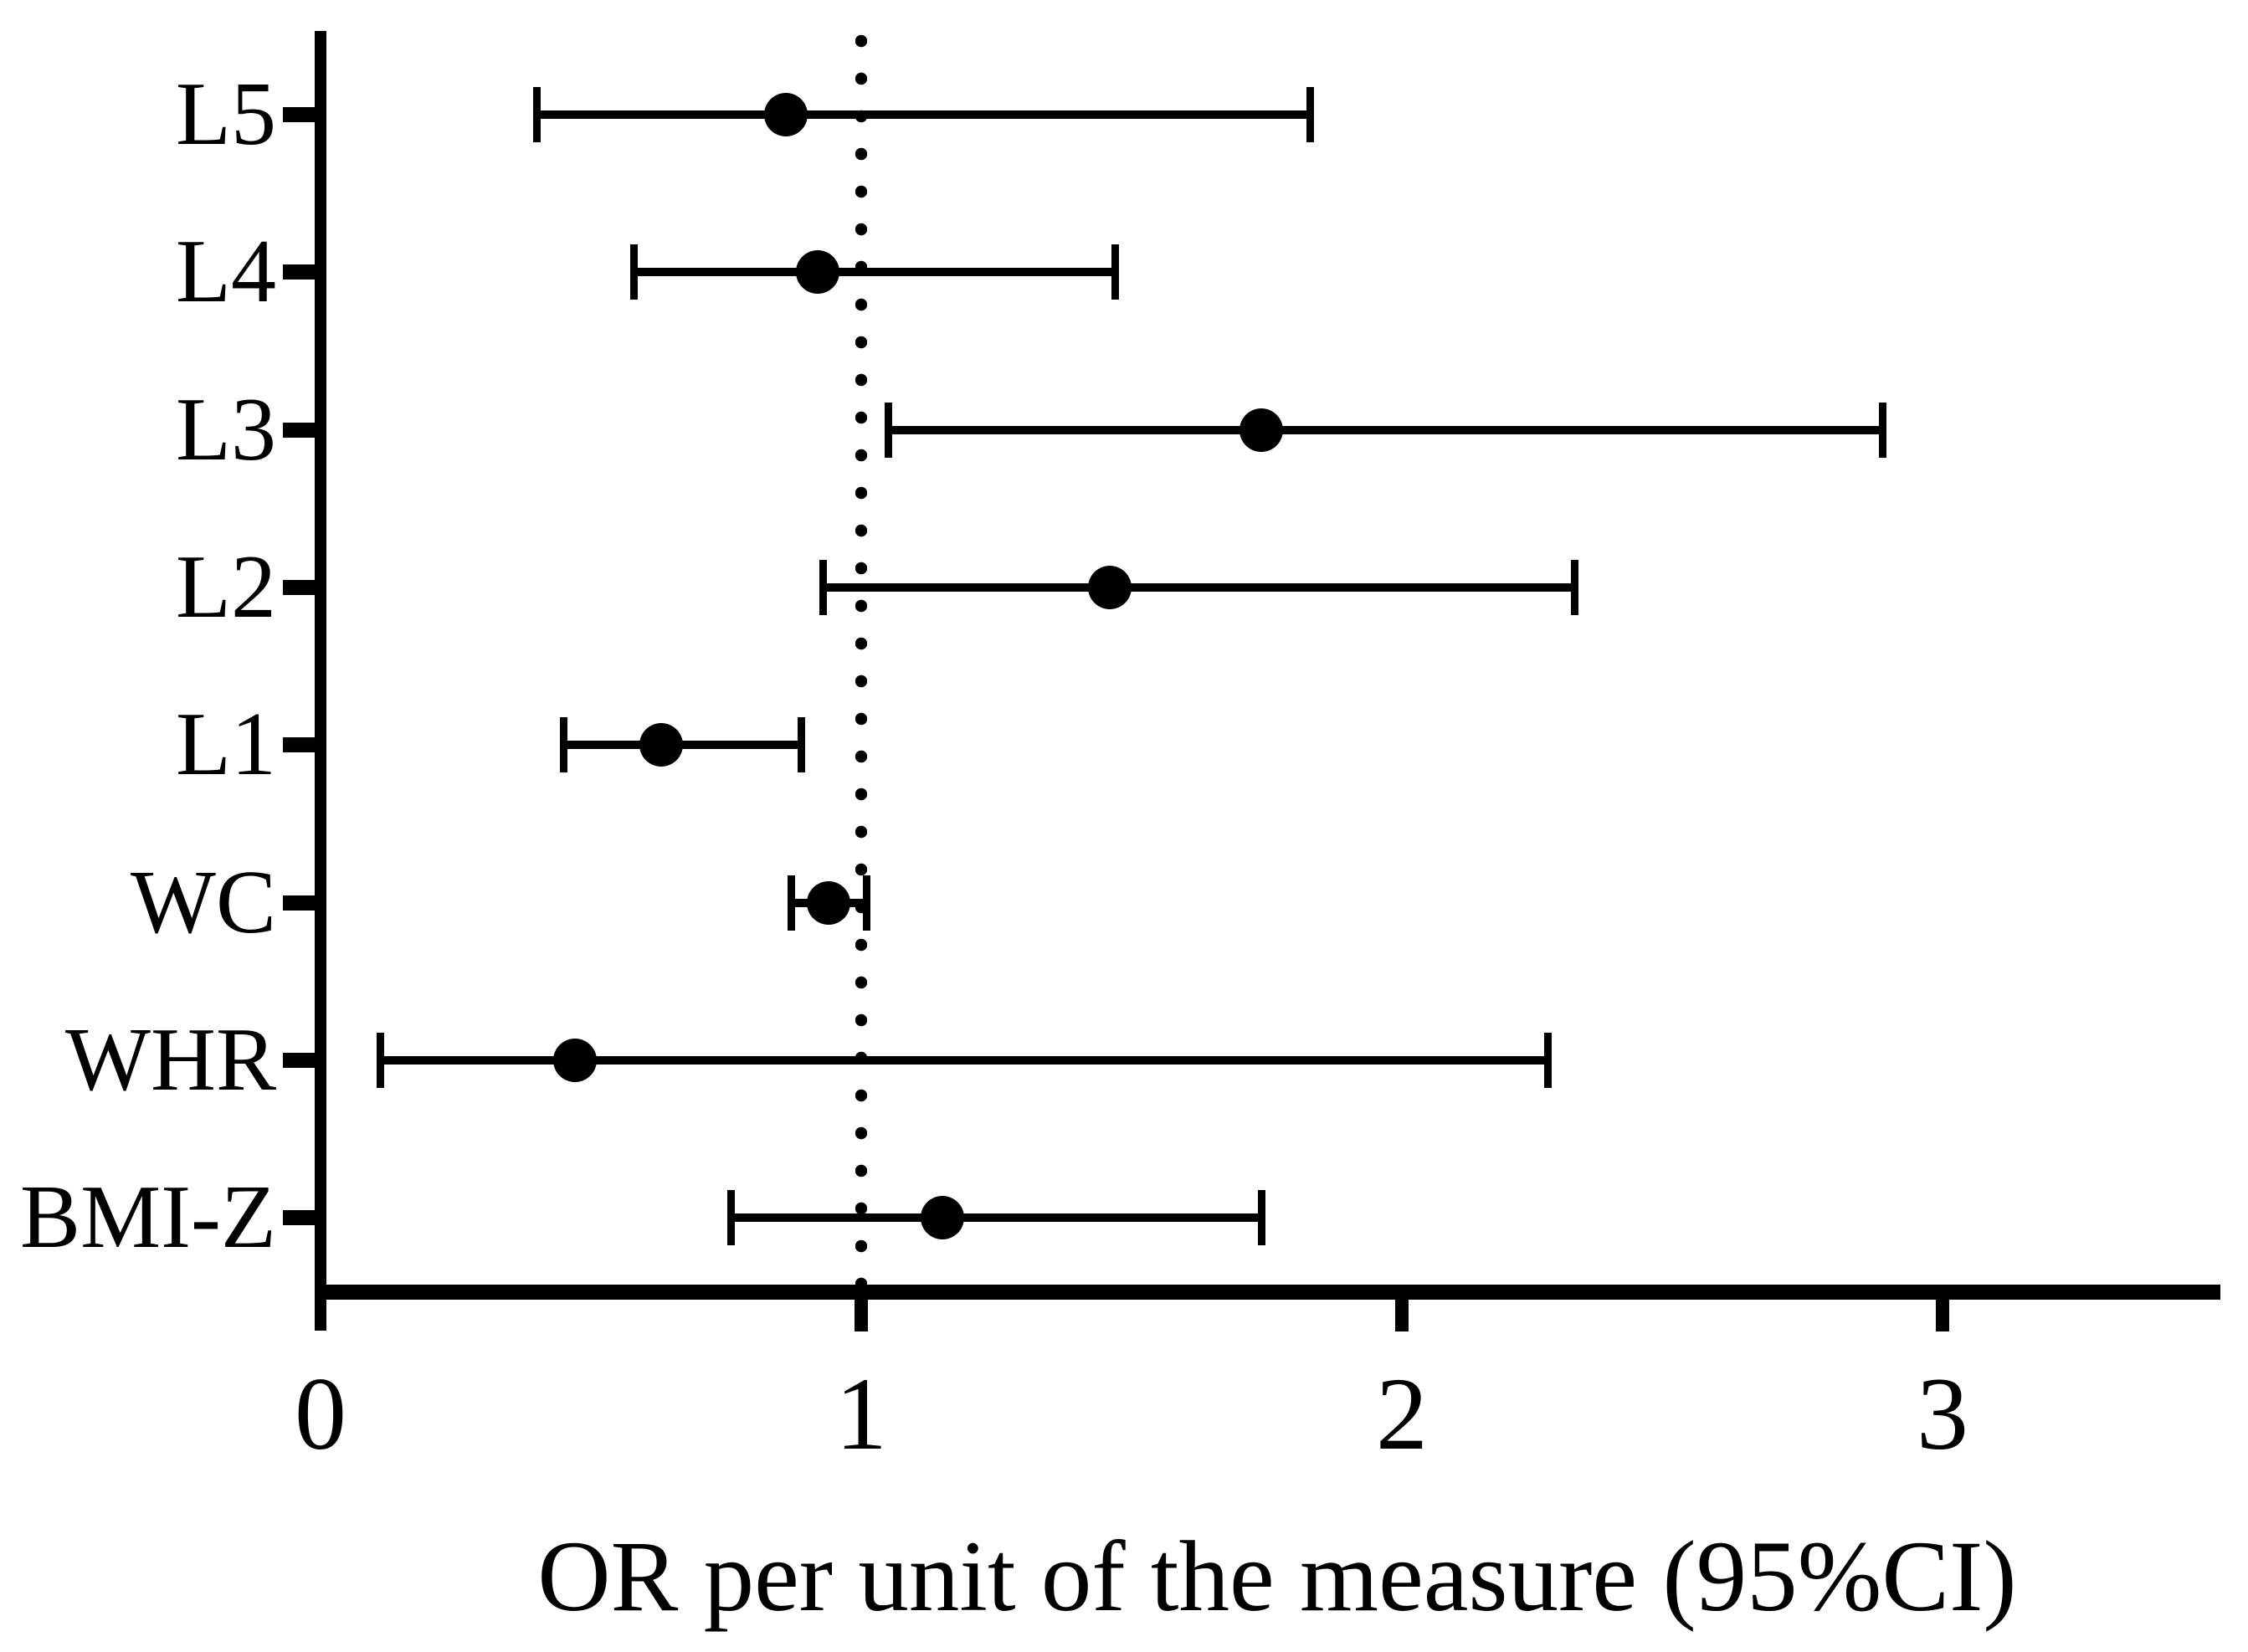 Image resolution: width=2248 pixels, height=1652 pixels. I want to click on y-axis-label: L4, so click(226, 272).